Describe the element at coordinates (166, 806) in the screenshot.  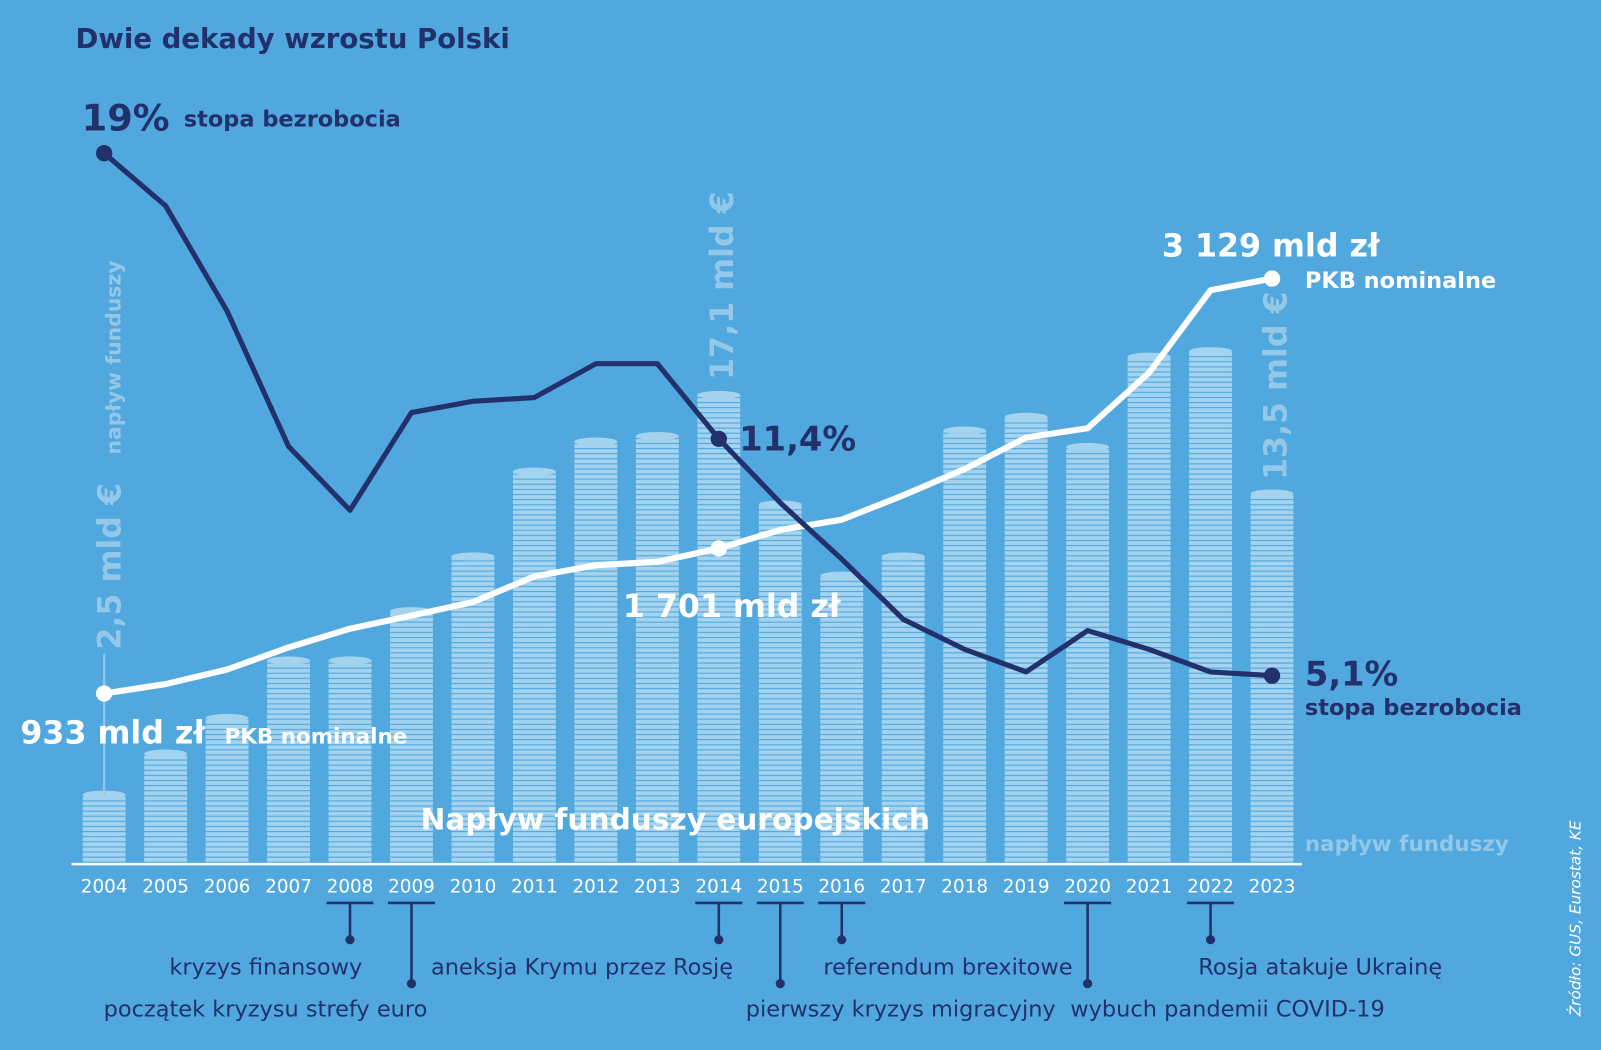
I see `bar-2005` at that location.